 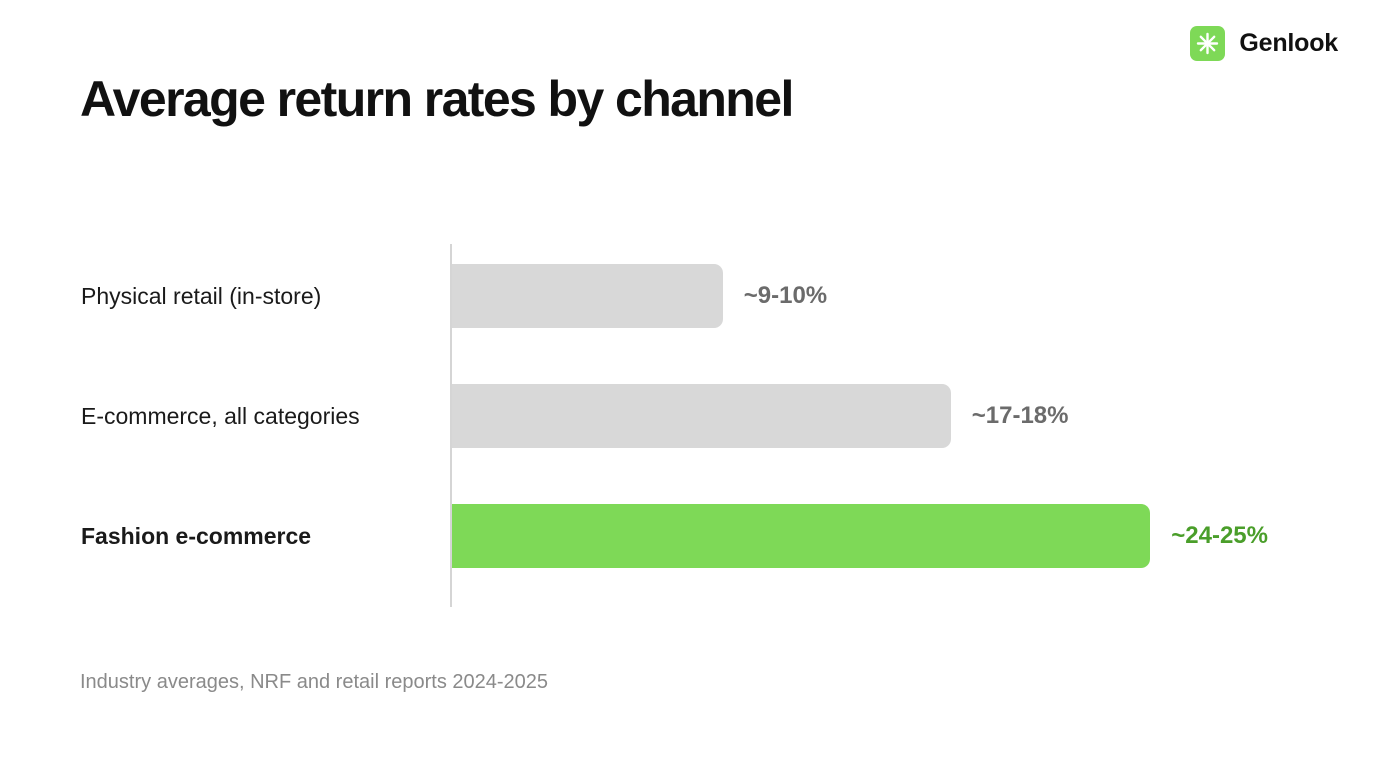 What do you see at coordinates (196, 536) in the screenshot?
I see `category-label: Fashion e-commerce` at bounding box center [196, 536].